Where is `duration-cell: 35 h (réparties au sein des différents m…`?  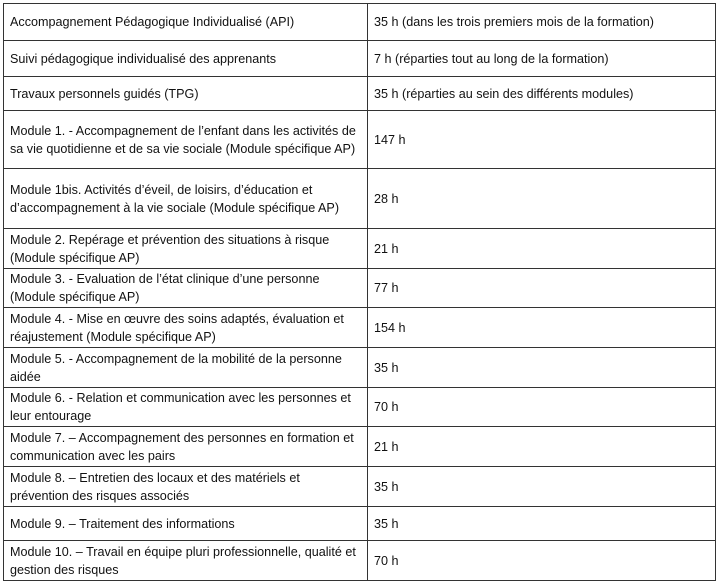
duration-cell: 35 h (réparties au sein des différents m… is located at coordinates (541, 93).